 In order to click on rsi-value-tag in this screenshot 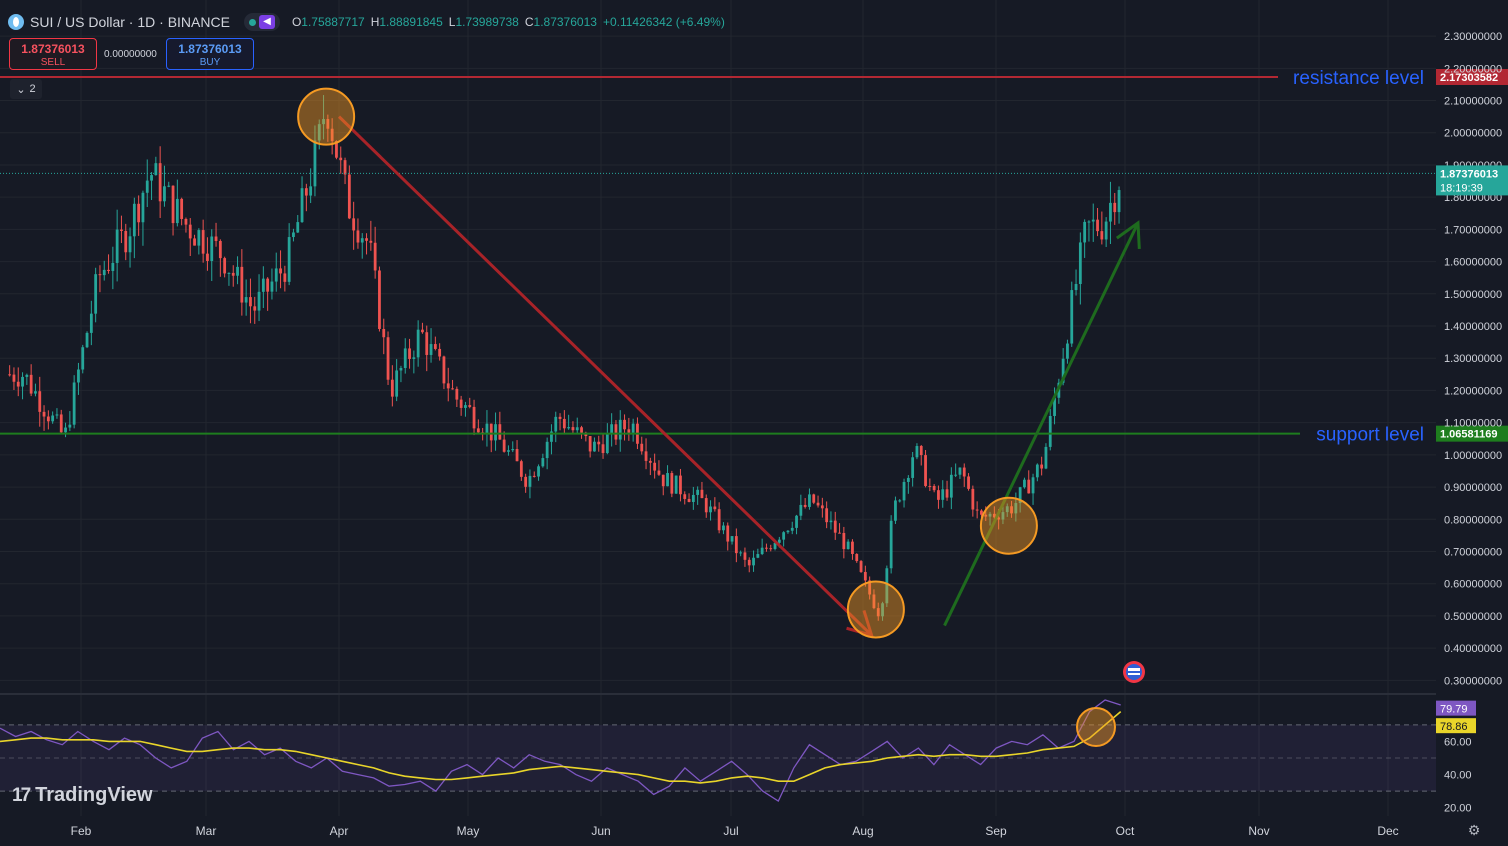, I will do `click(1456, 708)`.